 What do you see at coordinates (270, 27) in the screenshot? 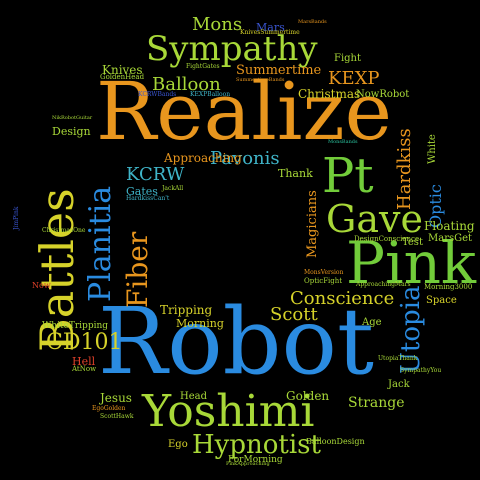
I see `word-mars: Mars` at bounding box center [270, 27].